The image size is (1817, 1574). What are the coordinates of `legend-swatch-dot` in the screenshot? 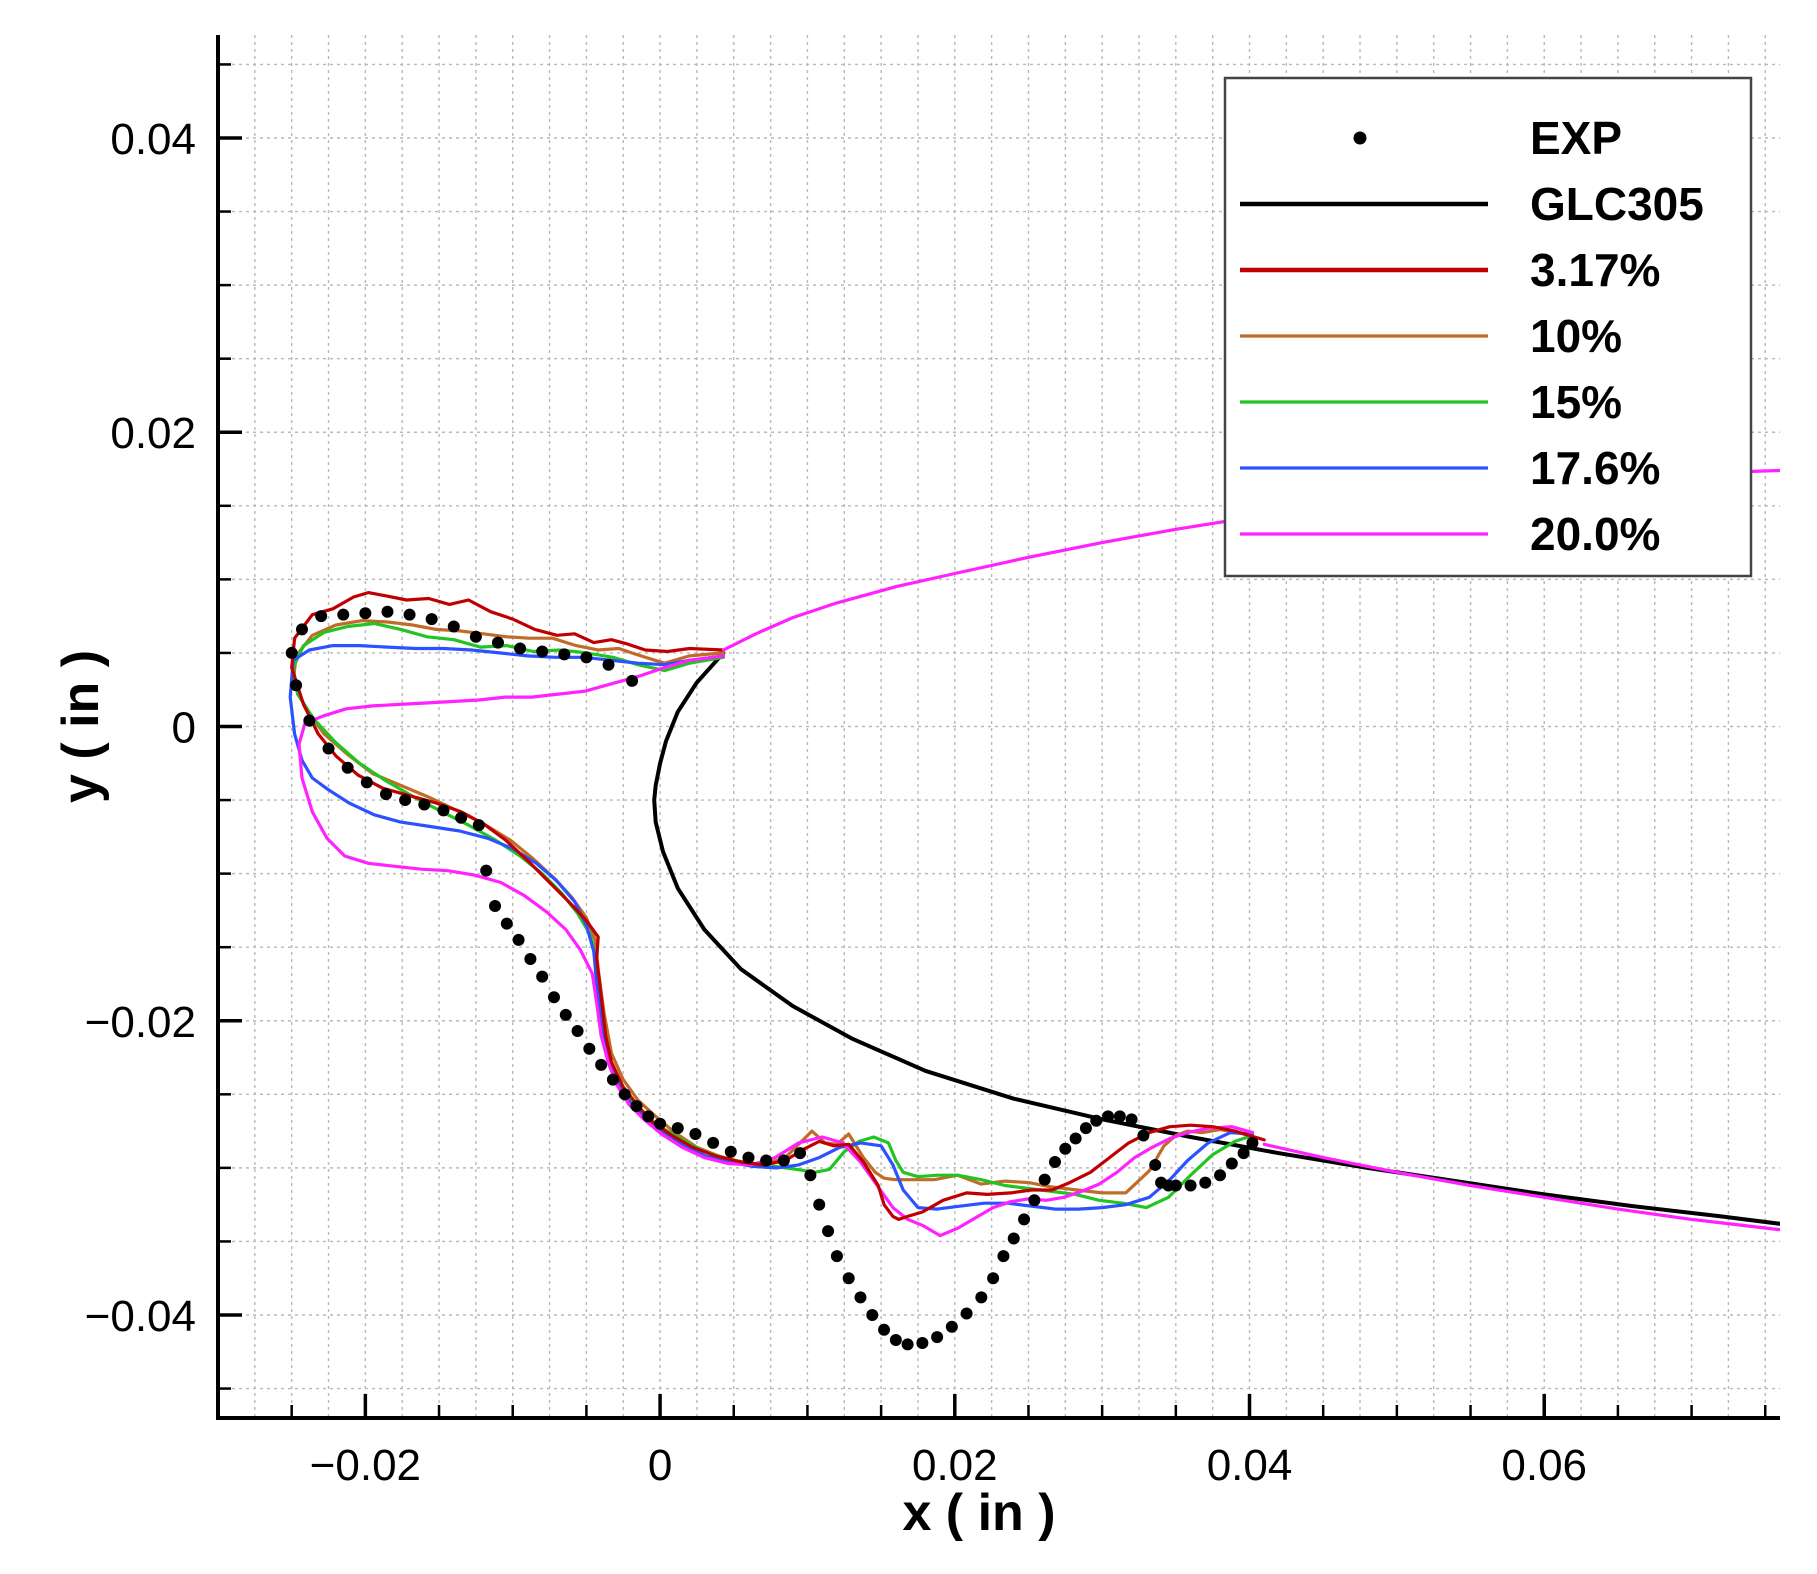 It's located at (1360, 138).